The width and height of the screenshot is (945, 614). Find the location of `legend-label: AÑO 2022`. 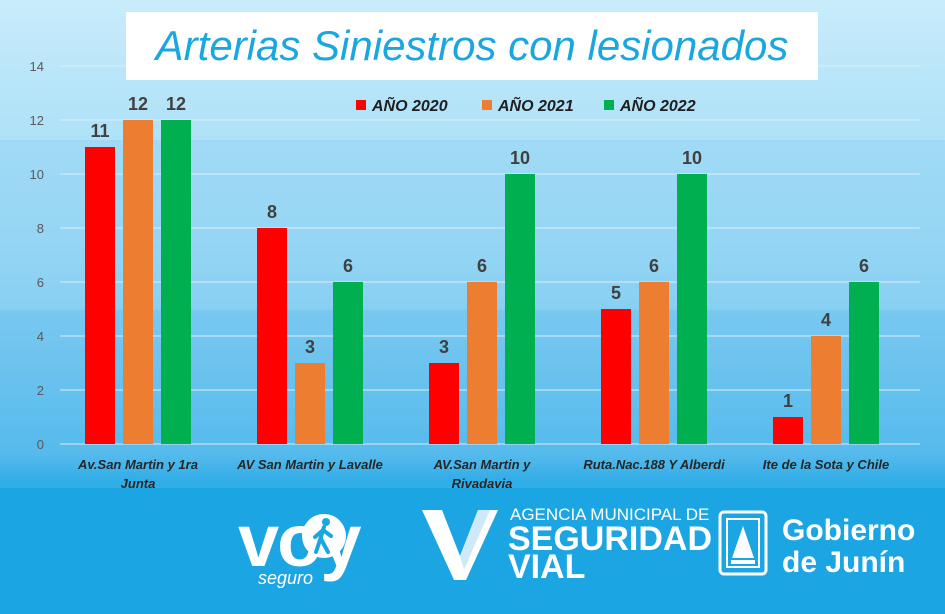

legend-label: AÑO 2022 is located at coordinates (657, 105).